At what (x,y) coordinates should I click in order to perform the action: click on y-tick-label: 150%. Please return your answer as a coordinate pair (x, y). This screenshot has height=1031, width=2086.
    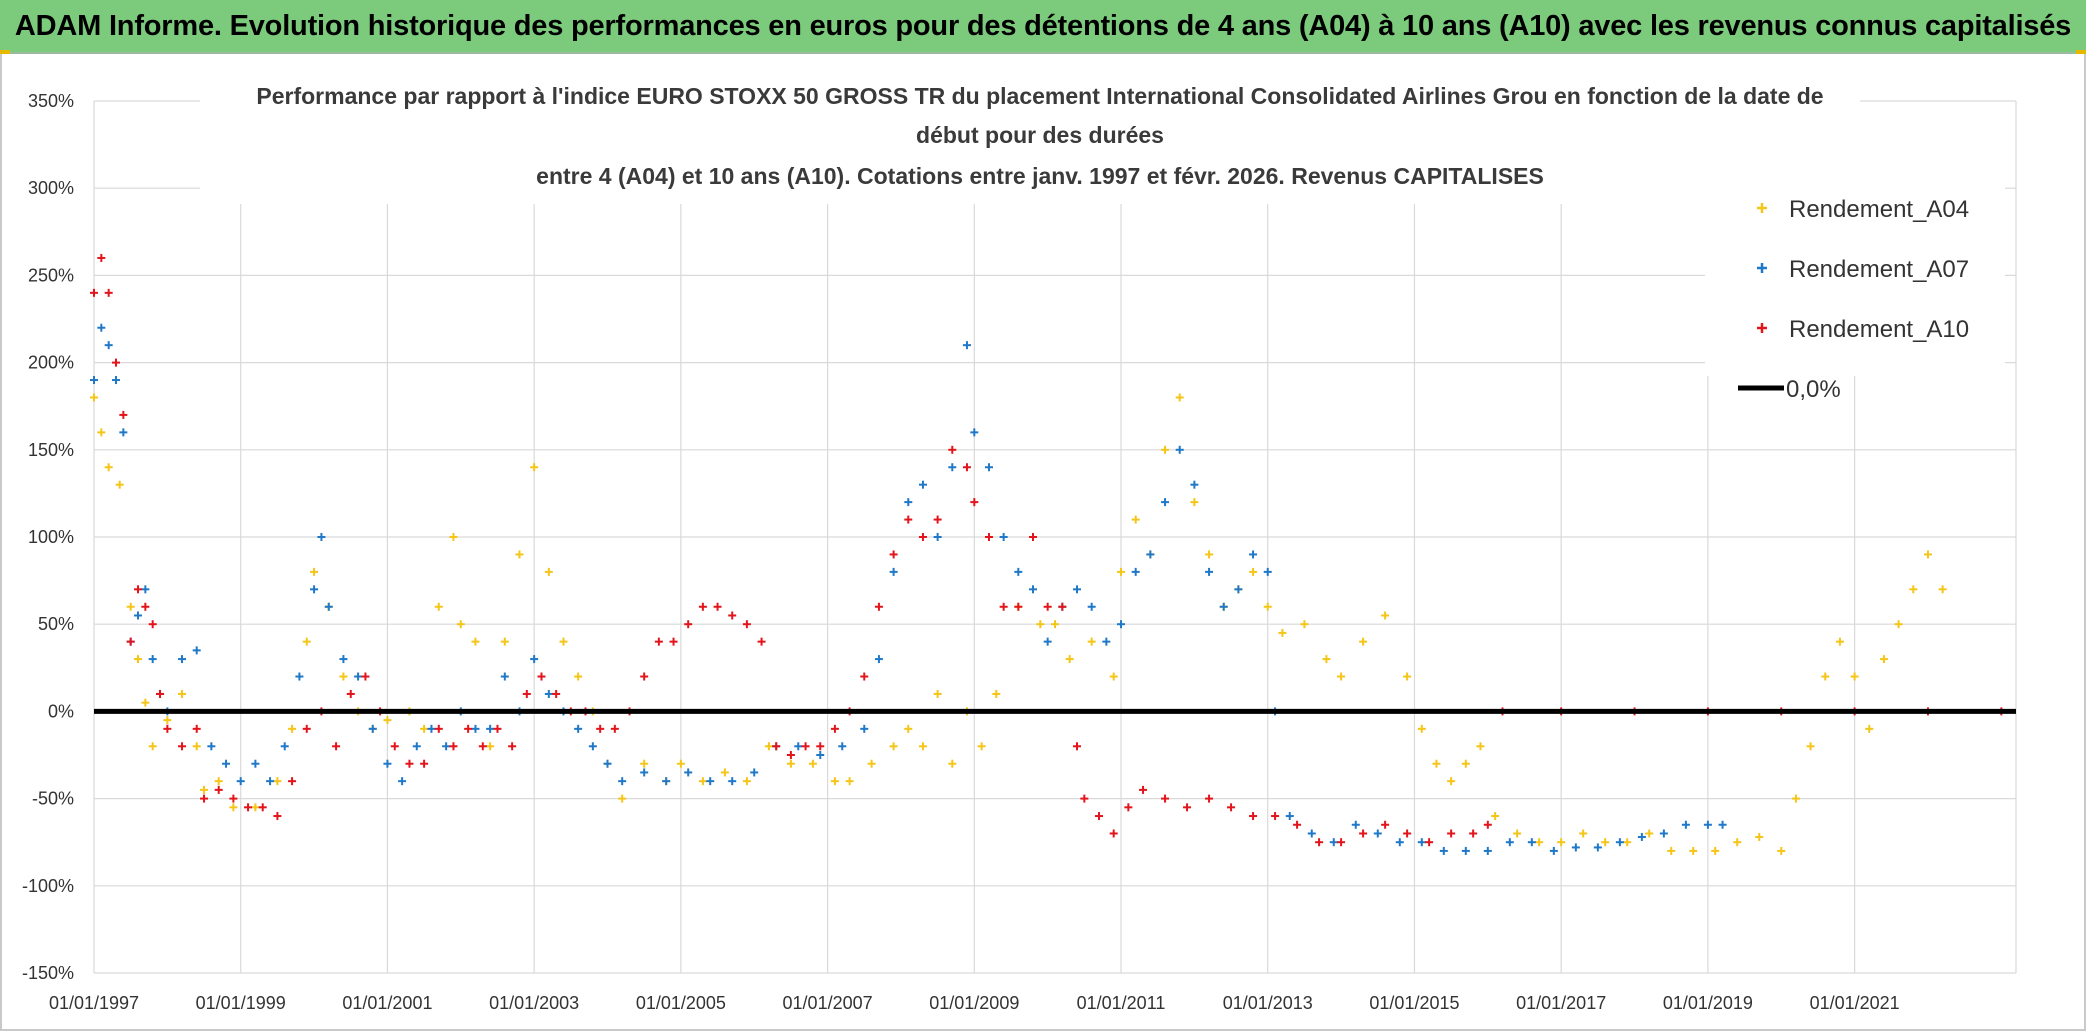
    Looking at the image, I should click on (51, 450).